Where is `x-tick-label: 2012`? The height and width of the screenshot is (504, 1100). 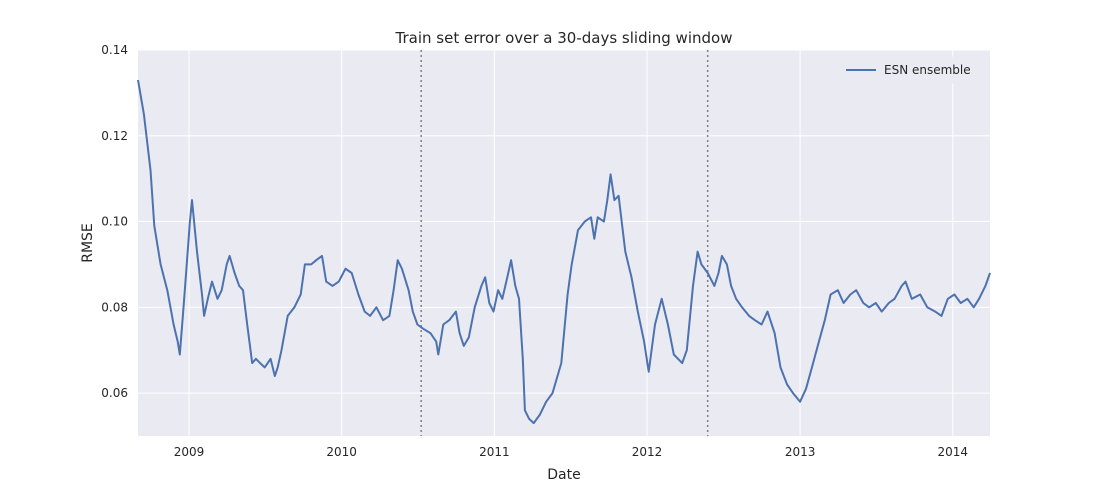
x-tick-label: 2012 is located at coordinates (647, 452).